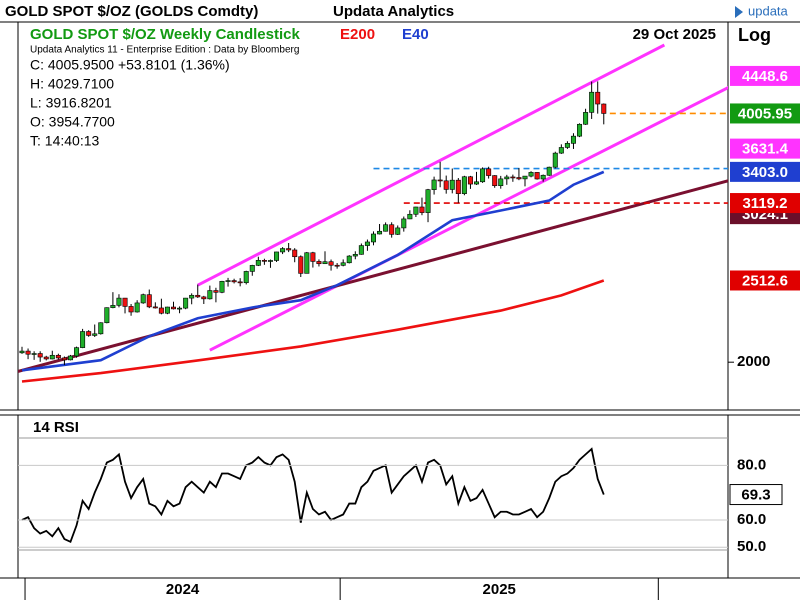 The image size is (800, 600). What do you see at coordinates (71, 103) in the screenshot?
I see `readout-line: L: 3916.8201` at bounding box center [71, 103].